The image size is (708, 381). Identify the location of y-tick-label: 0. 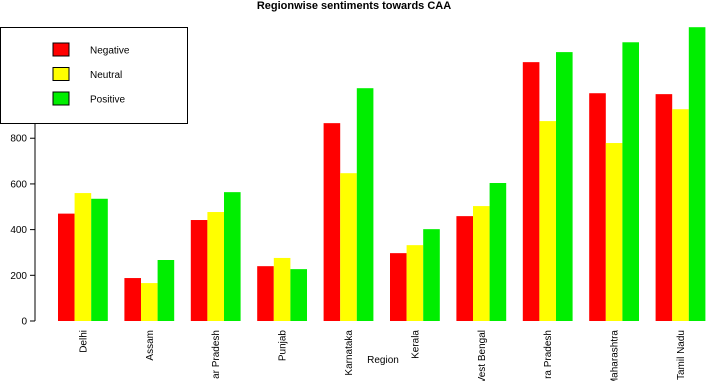
(24, 322).